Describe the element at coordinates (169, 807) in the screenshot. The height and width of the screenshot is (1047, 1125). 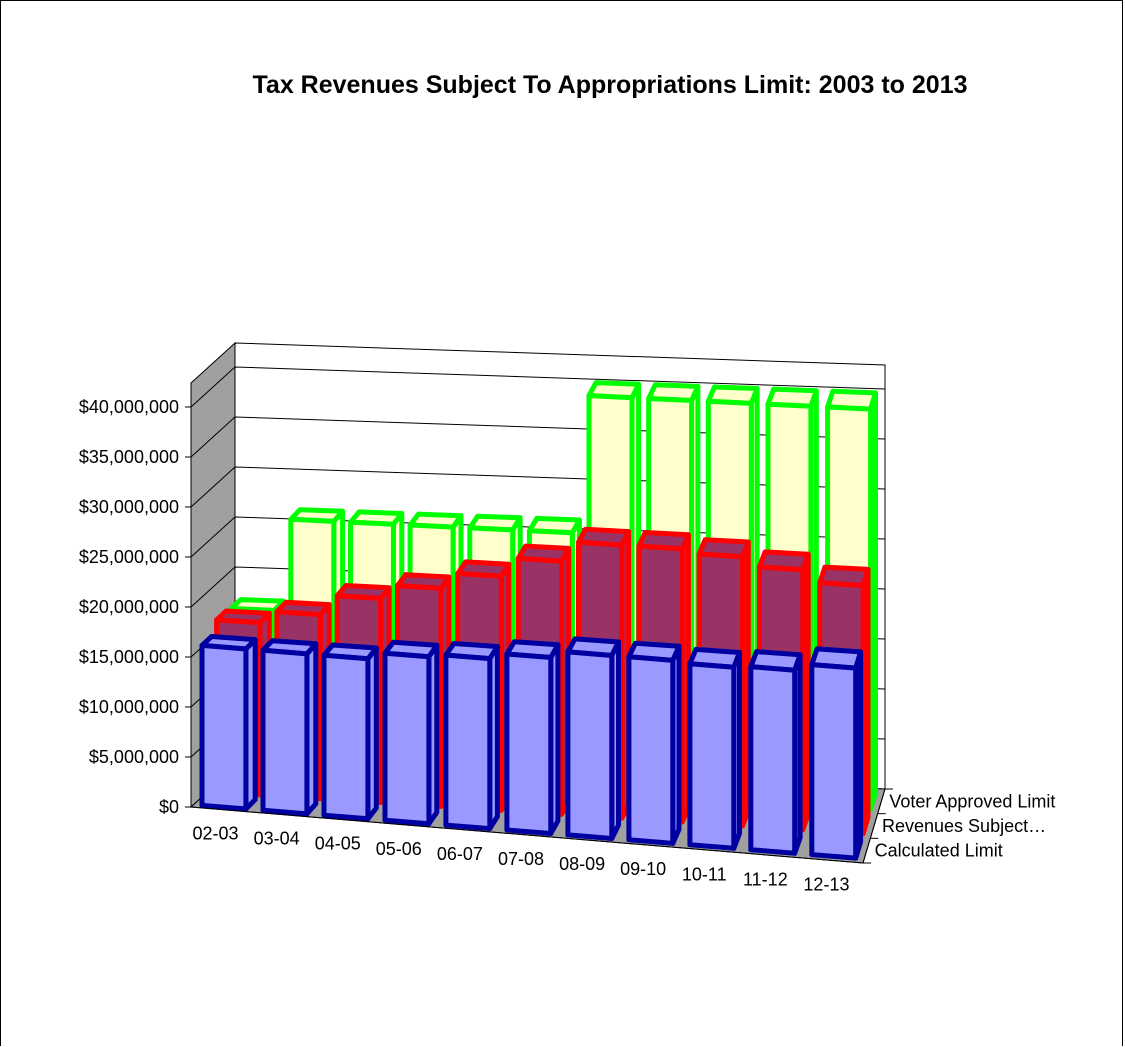
I see `y-tick-label: $0` at that location.